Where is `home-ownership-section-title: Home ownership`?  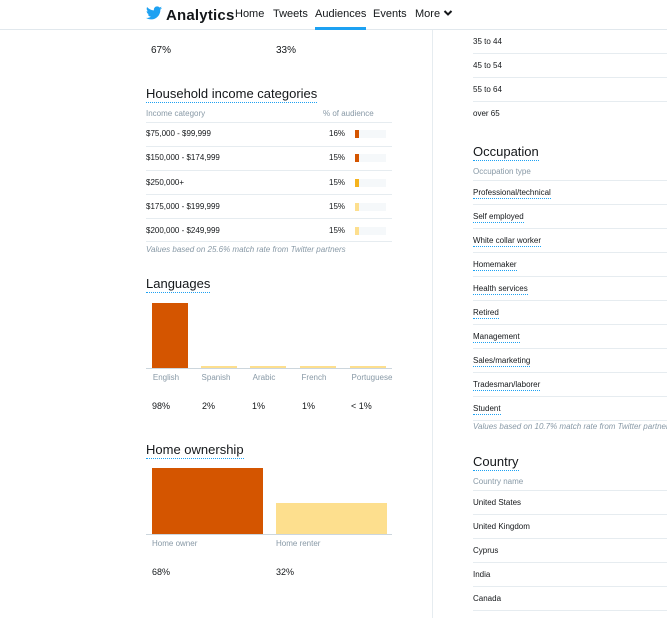 home-ownership-section-title: Home ownership is located at coordinates (195, 450).